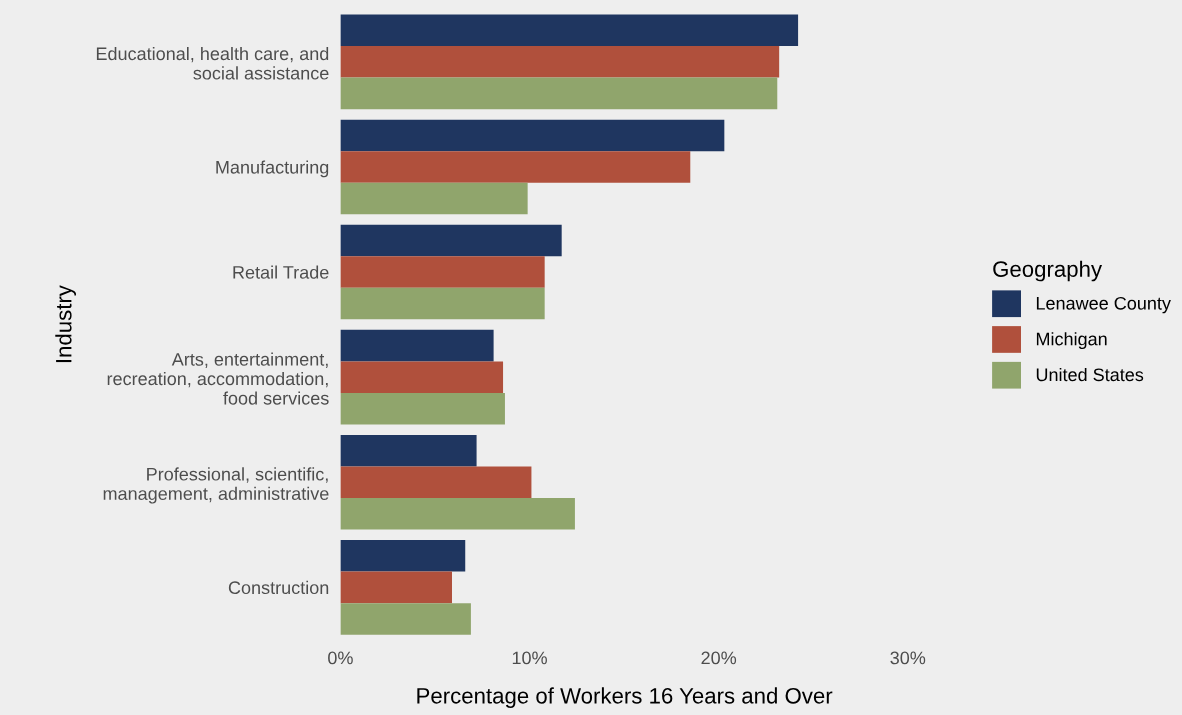 This screenshot has height=715, width=1182. Describe the element at coordinates (218, 378) in the screenshot. I see `y-tick-label: Arts, entertainment, recreation, accommodation, food services` at that location.